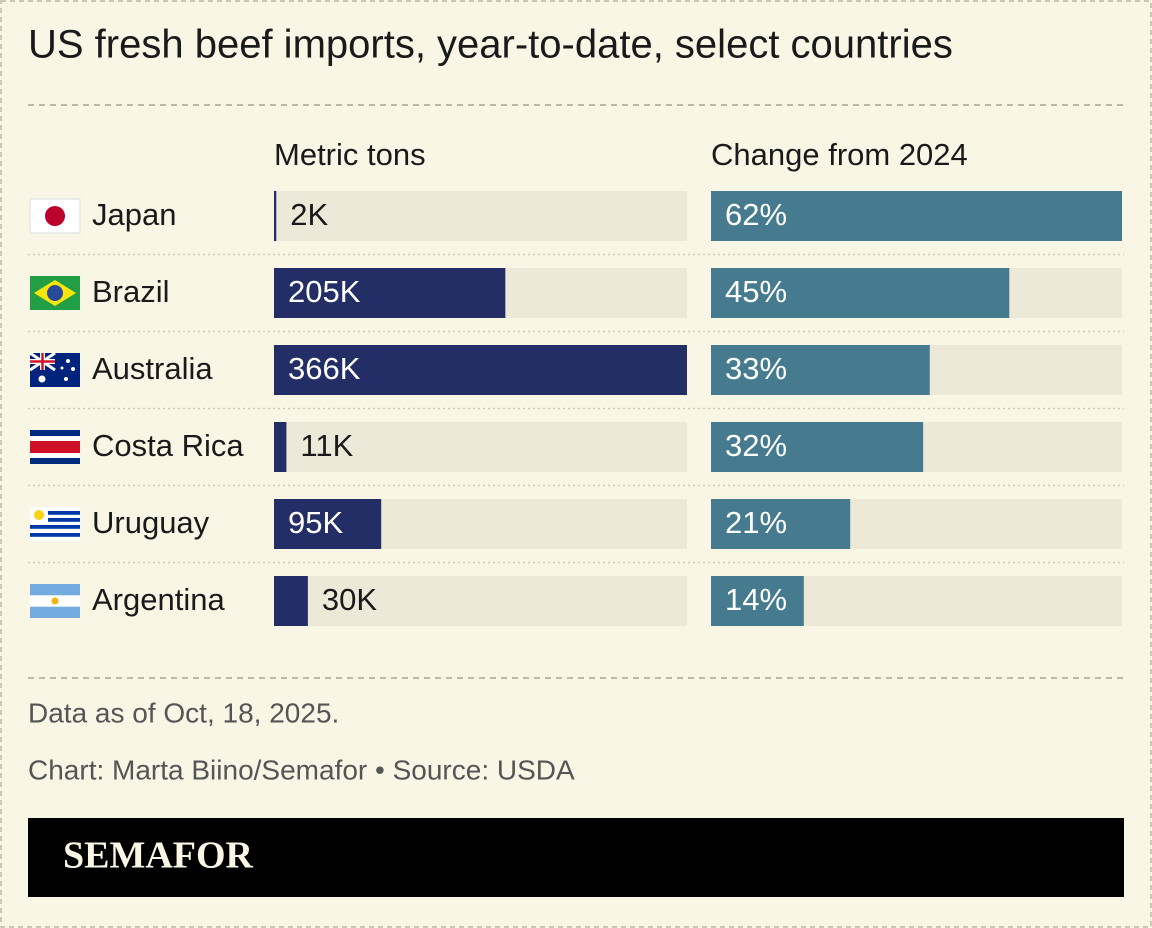 This screenshot has width=1152, height=928. I want to click on brand: SEMAFOR, so click(158, 856).